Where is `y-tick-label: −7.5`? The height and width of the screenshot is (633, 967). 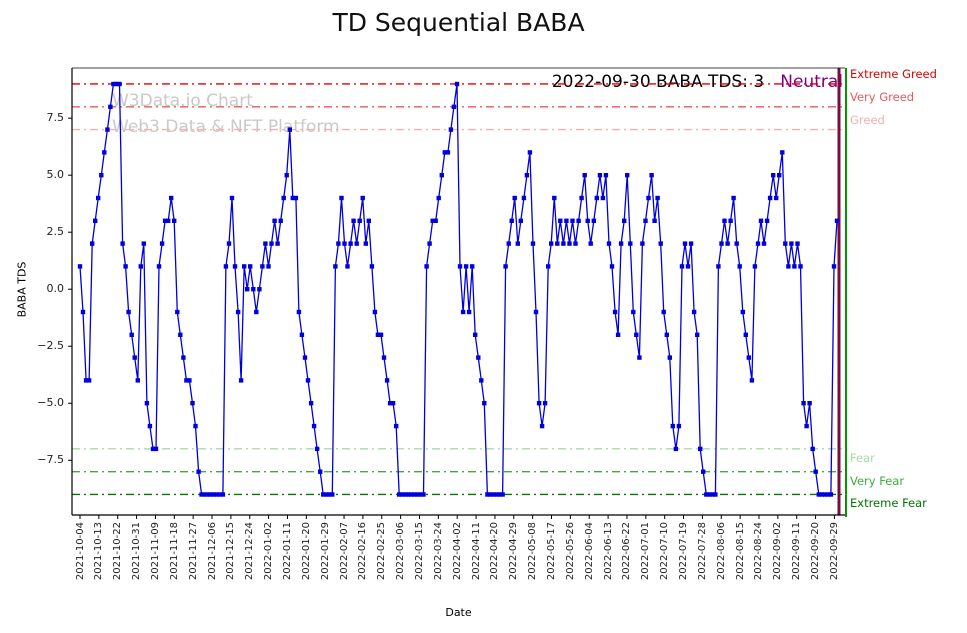
y-tick-label: −7.5 is located at coordinates (50, 460).